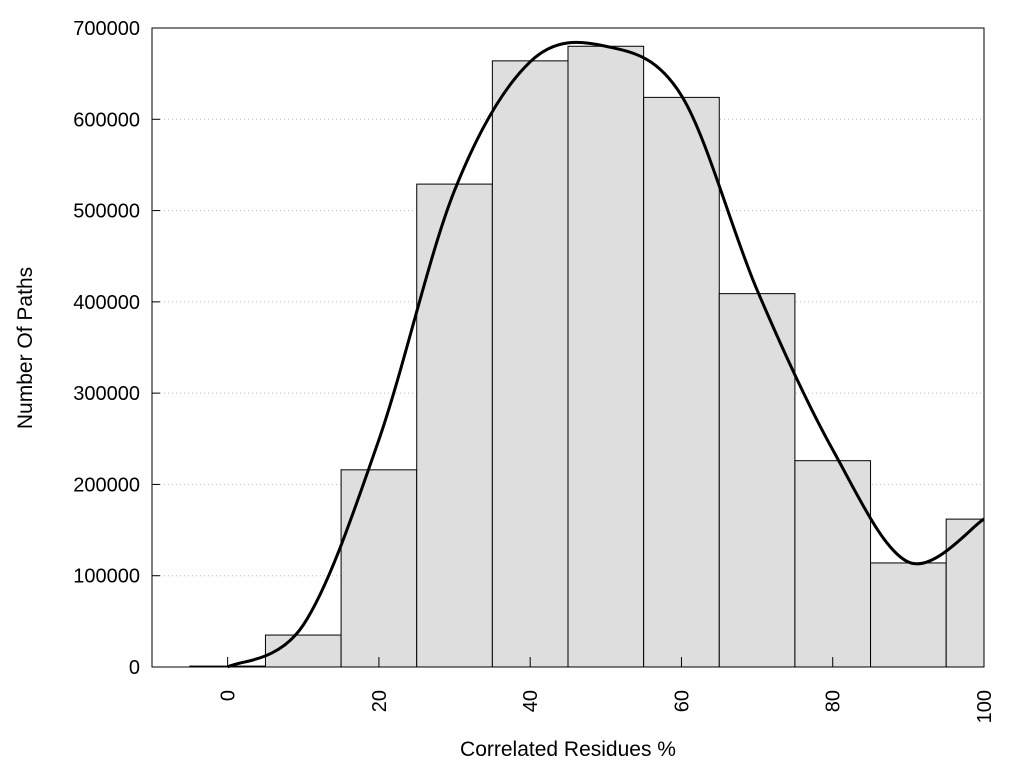 Image resolution: width=1024 pixels, height=768 pixels. Describe the element at coordinates (834, 701) in the screenshot. I see `x-tick-label: 80` at that location.